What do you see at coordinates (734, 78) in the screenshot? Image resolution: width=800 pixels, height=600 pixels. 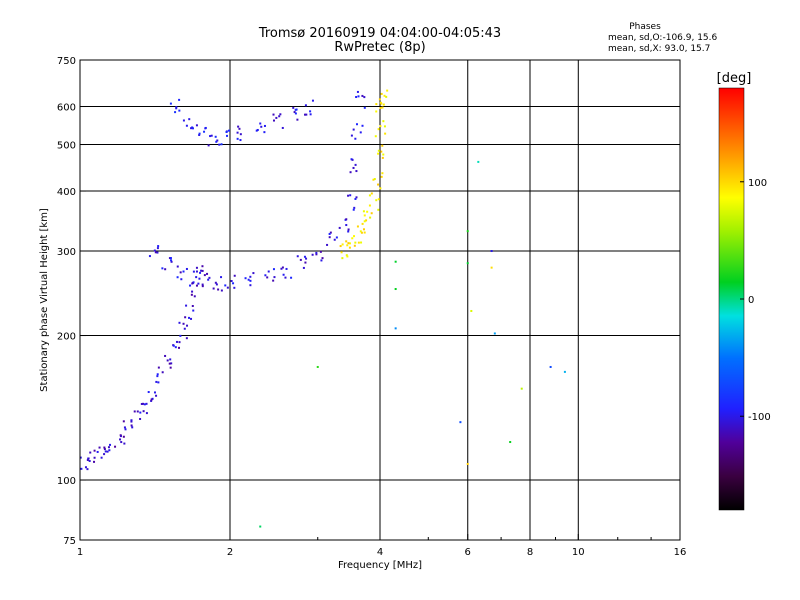 I see `colorbar-label: [deg]` at bounding box center [734, 78].